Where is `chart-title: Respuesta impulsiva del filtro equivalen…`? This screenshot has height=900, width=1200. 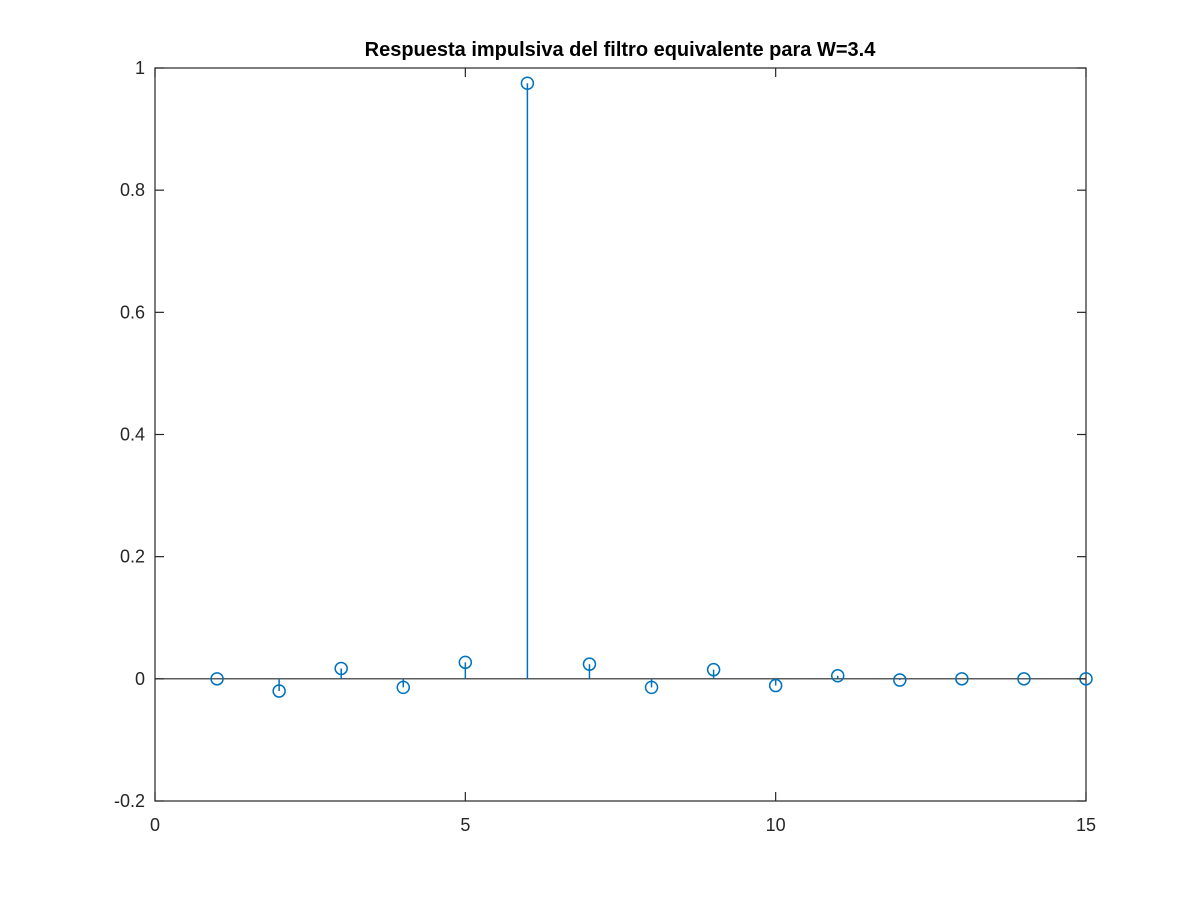 chart-title: Respuesta impulsiva del filtro equivalen… is located at coordinates (621, 50).